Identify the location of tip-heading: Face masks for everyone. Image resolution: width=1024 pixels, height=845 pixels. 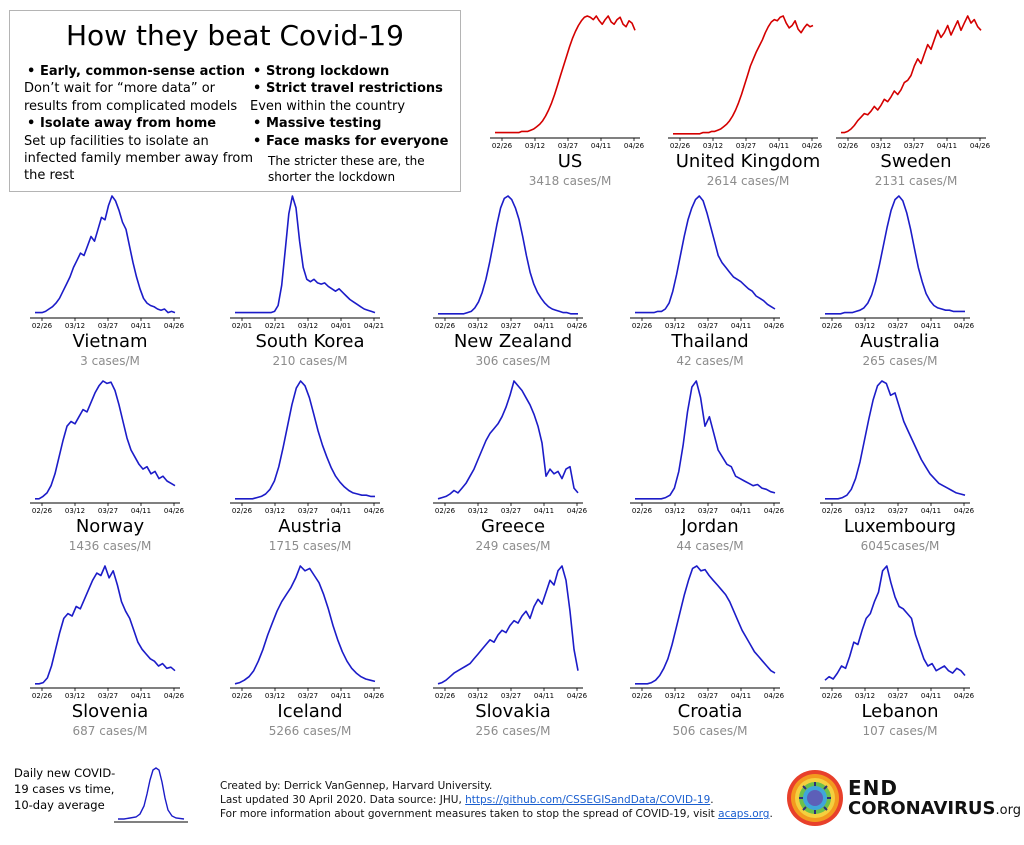
(357, 142).